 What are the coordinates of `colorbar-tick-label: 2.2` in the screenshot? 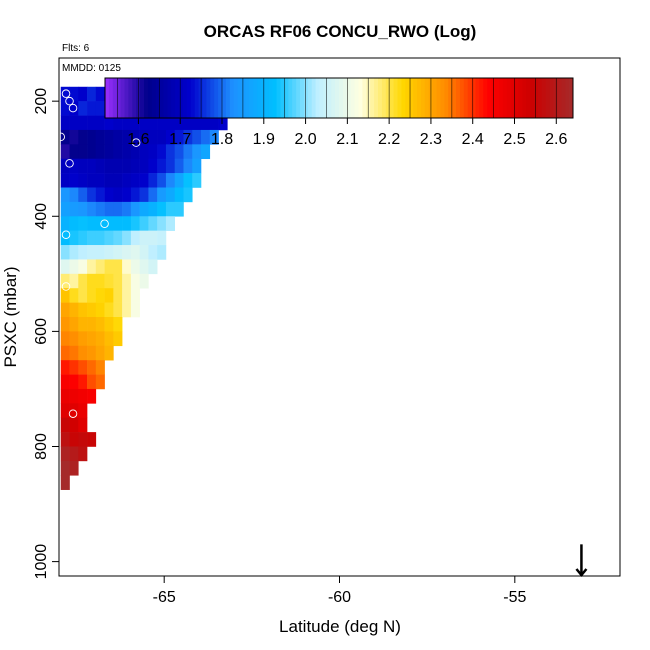 It's located at (389, 139).